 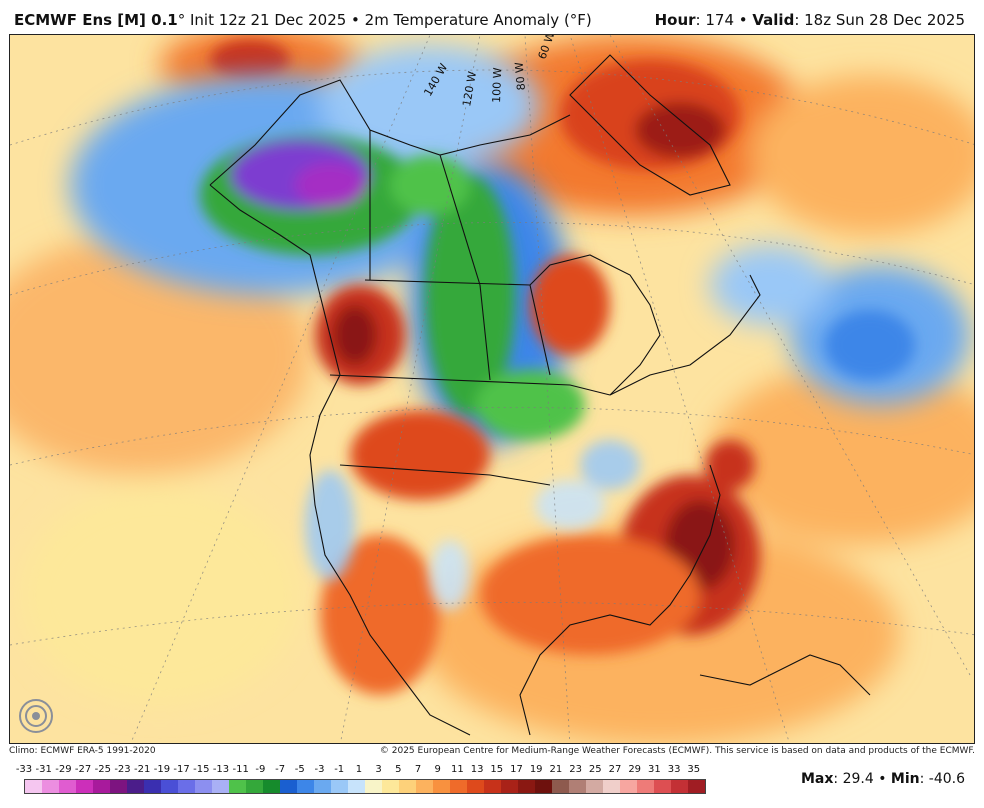 I want to click on legend-tick-label: 5, so click(x=398, y=769).